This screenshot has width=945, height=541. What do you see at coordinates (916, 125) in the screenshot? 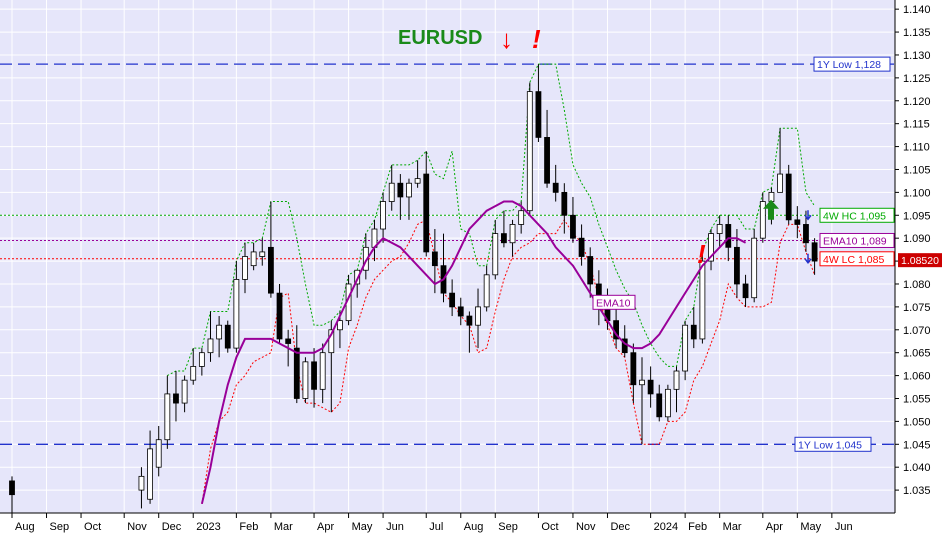
I see `y-tick-label: 1.115` at bounding box center [916, 125].